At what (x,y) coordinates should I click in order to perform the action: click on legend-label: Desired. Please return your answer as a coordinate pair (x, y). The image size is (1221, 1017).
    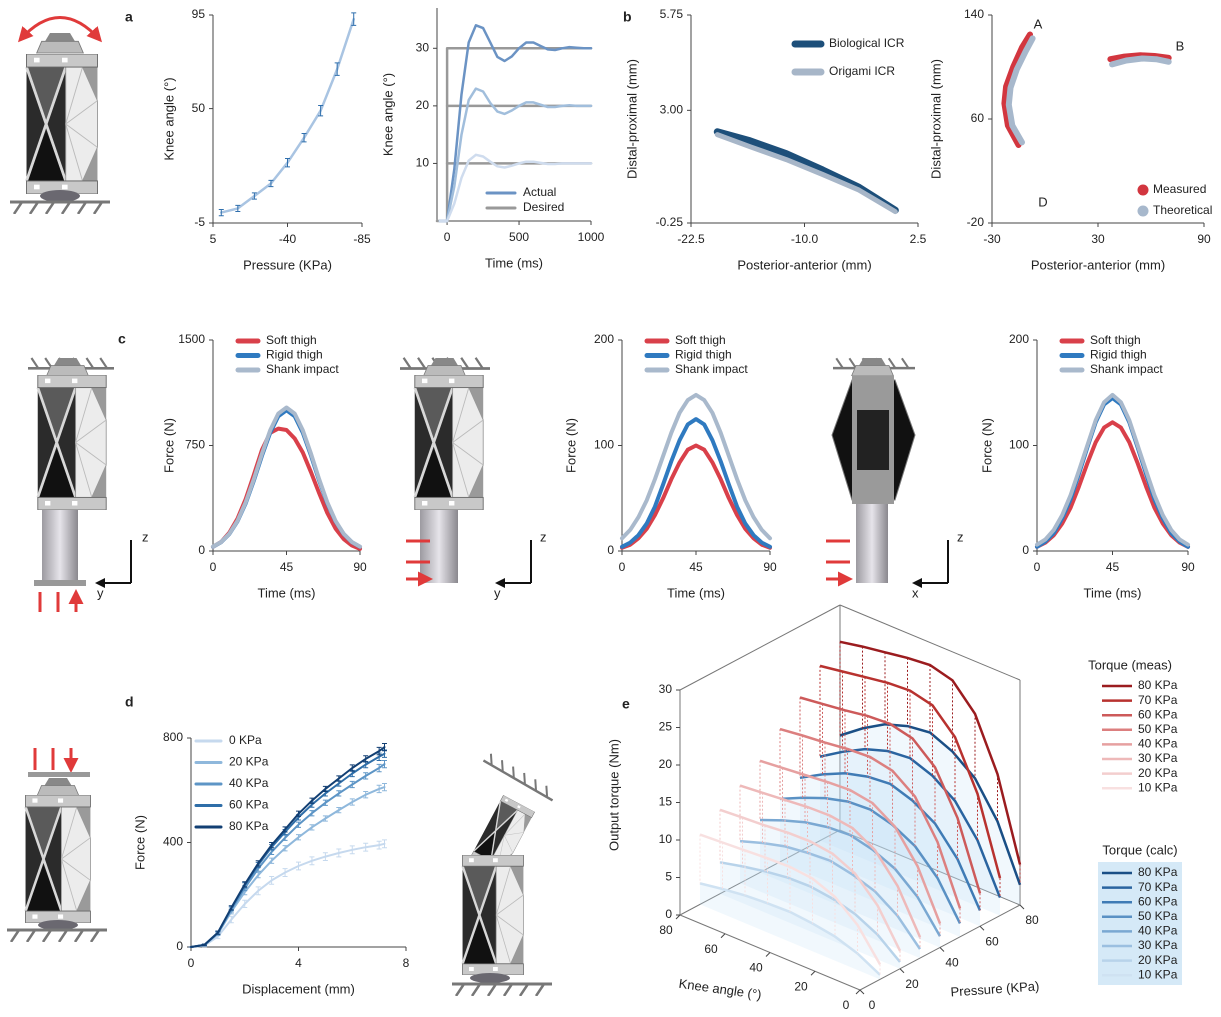
    Looking at the image, I should click on (543, 207).